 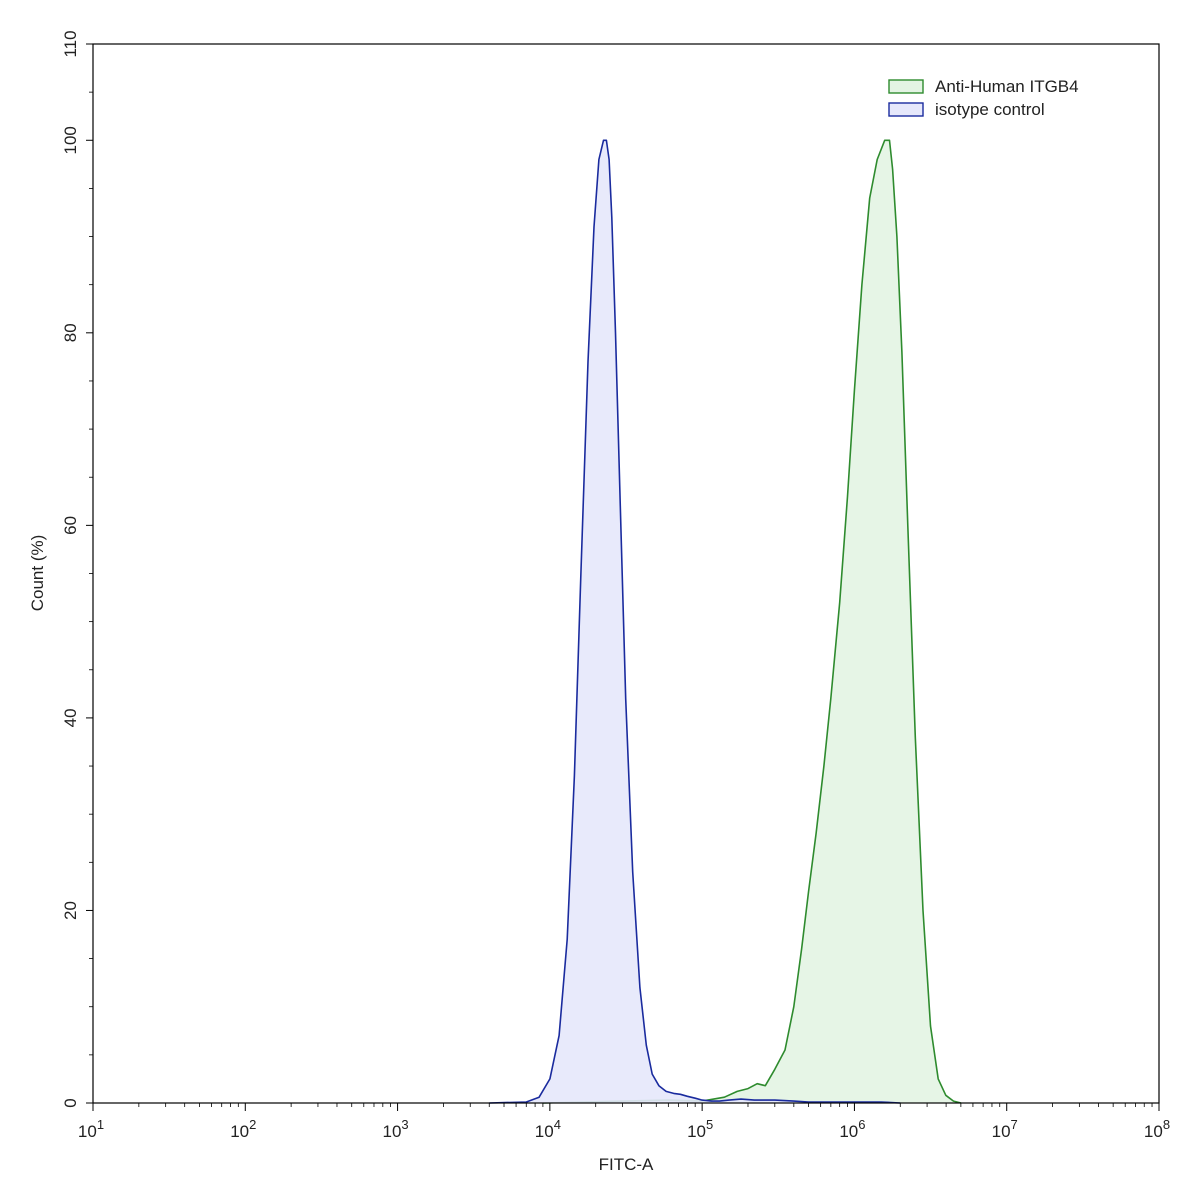 I want to click on x-axis: 10¹ 10² 10³ 10⁴ 10⁵ 10⁶ 10⁷ 10⁸, so click(x=624, y=1122).